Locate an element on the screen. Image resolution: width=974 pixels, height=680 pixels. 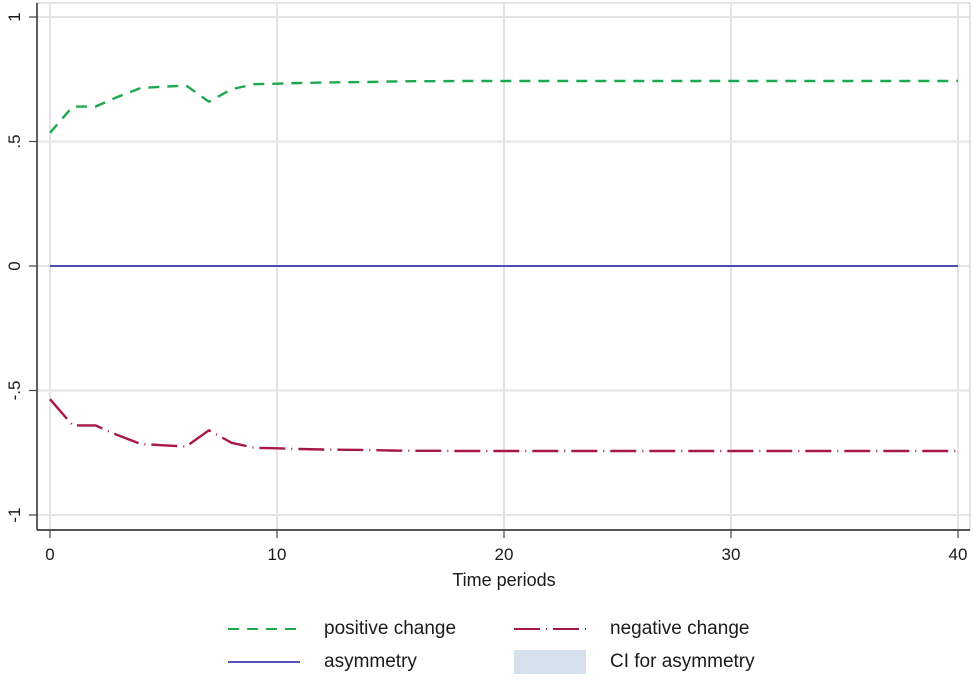
legend-item-ci-for-asymmetry: CI for asymmetry is located at coordinates (634, 662).